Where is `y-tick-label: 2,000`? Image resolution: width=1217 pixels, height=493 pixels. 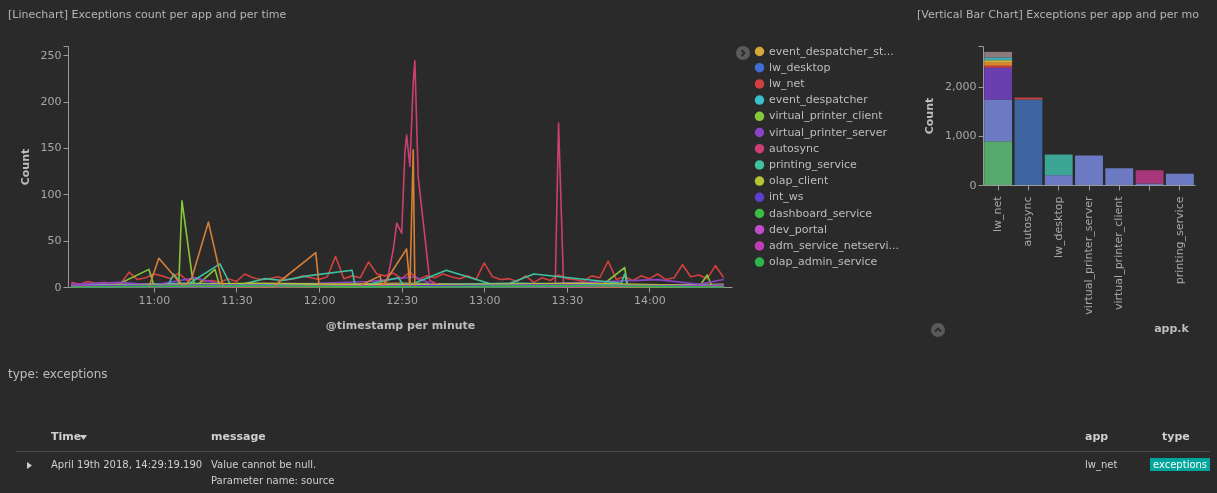 y-tick-label: 2,000 is located at coordinates (961, 87).